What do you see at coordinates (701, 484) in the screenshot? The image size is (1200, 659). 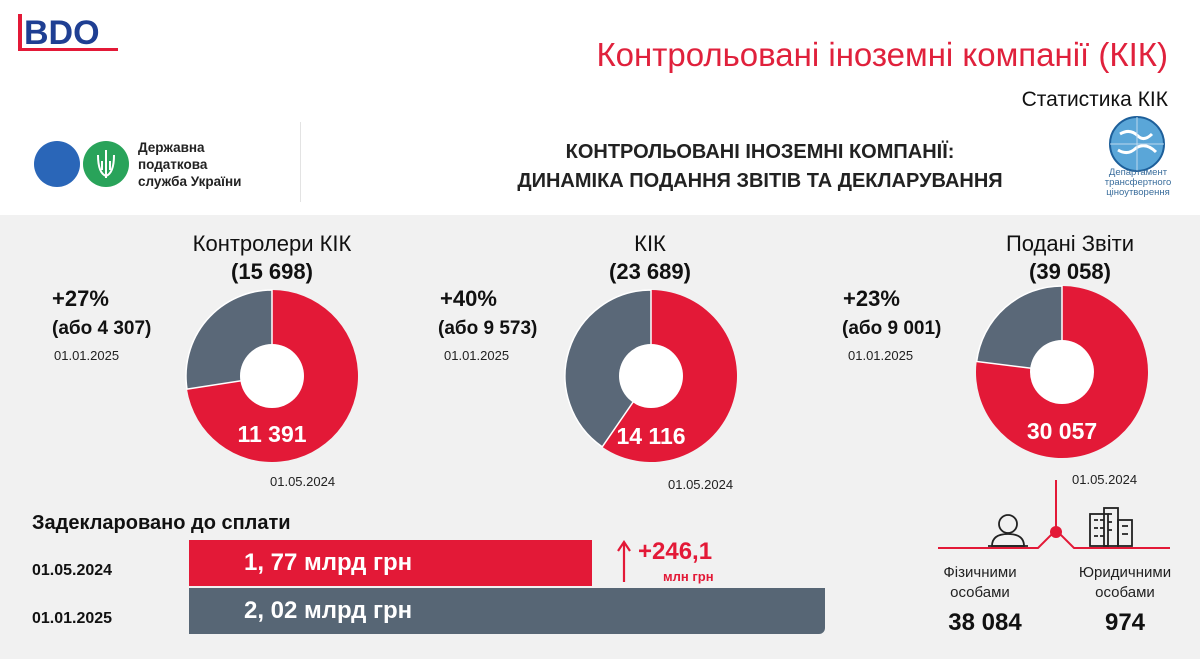 I see `date-old-kik: 01.05.2024` at bounding box center [701, 484].